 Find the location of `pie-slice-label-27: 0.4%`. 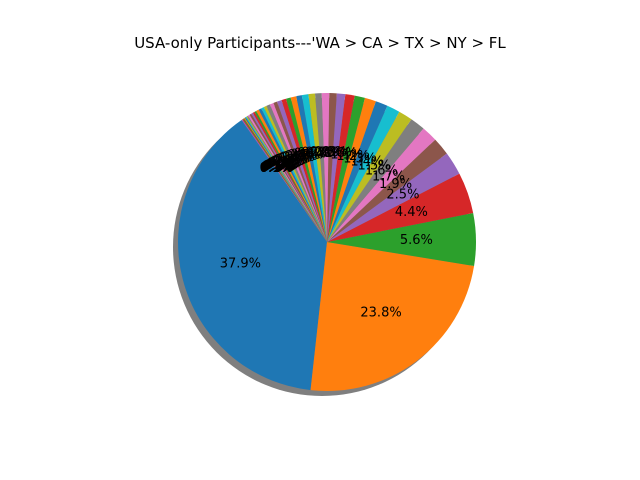

pie-slice-label-27: 0.4% is located at coordinates (293, 159).